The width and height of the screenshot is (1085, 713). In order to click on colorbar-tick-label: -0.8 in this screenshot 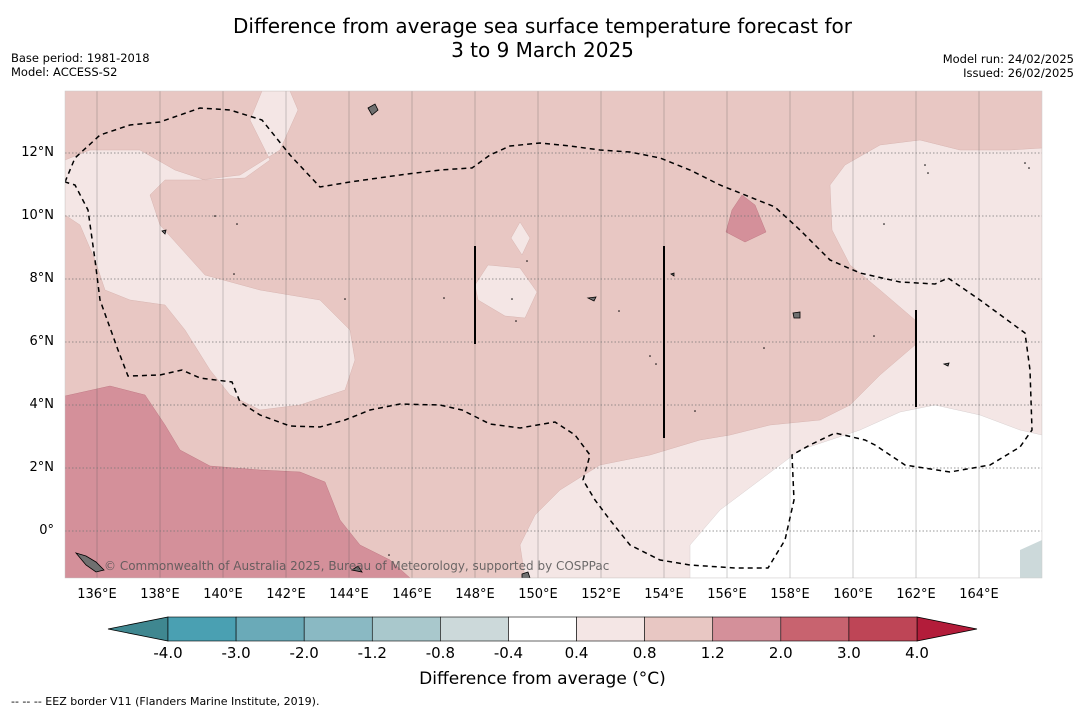, I will do `click(440, 653)`.